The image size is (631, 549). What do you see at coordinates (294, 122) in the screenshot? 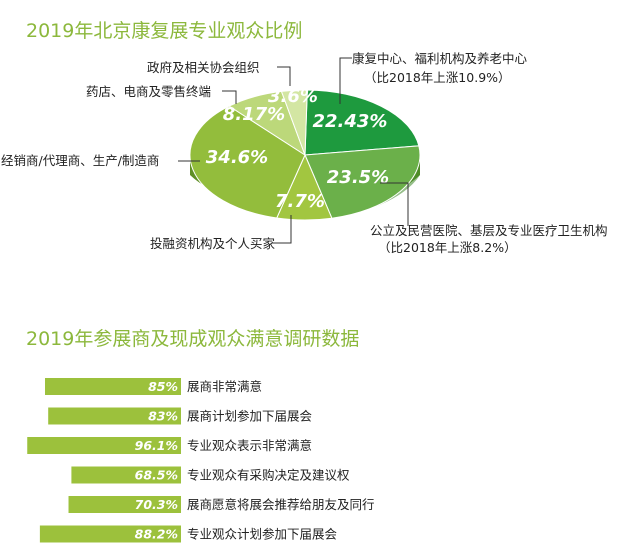
I see `pie-slice-government` at bounding box center [294, 122].